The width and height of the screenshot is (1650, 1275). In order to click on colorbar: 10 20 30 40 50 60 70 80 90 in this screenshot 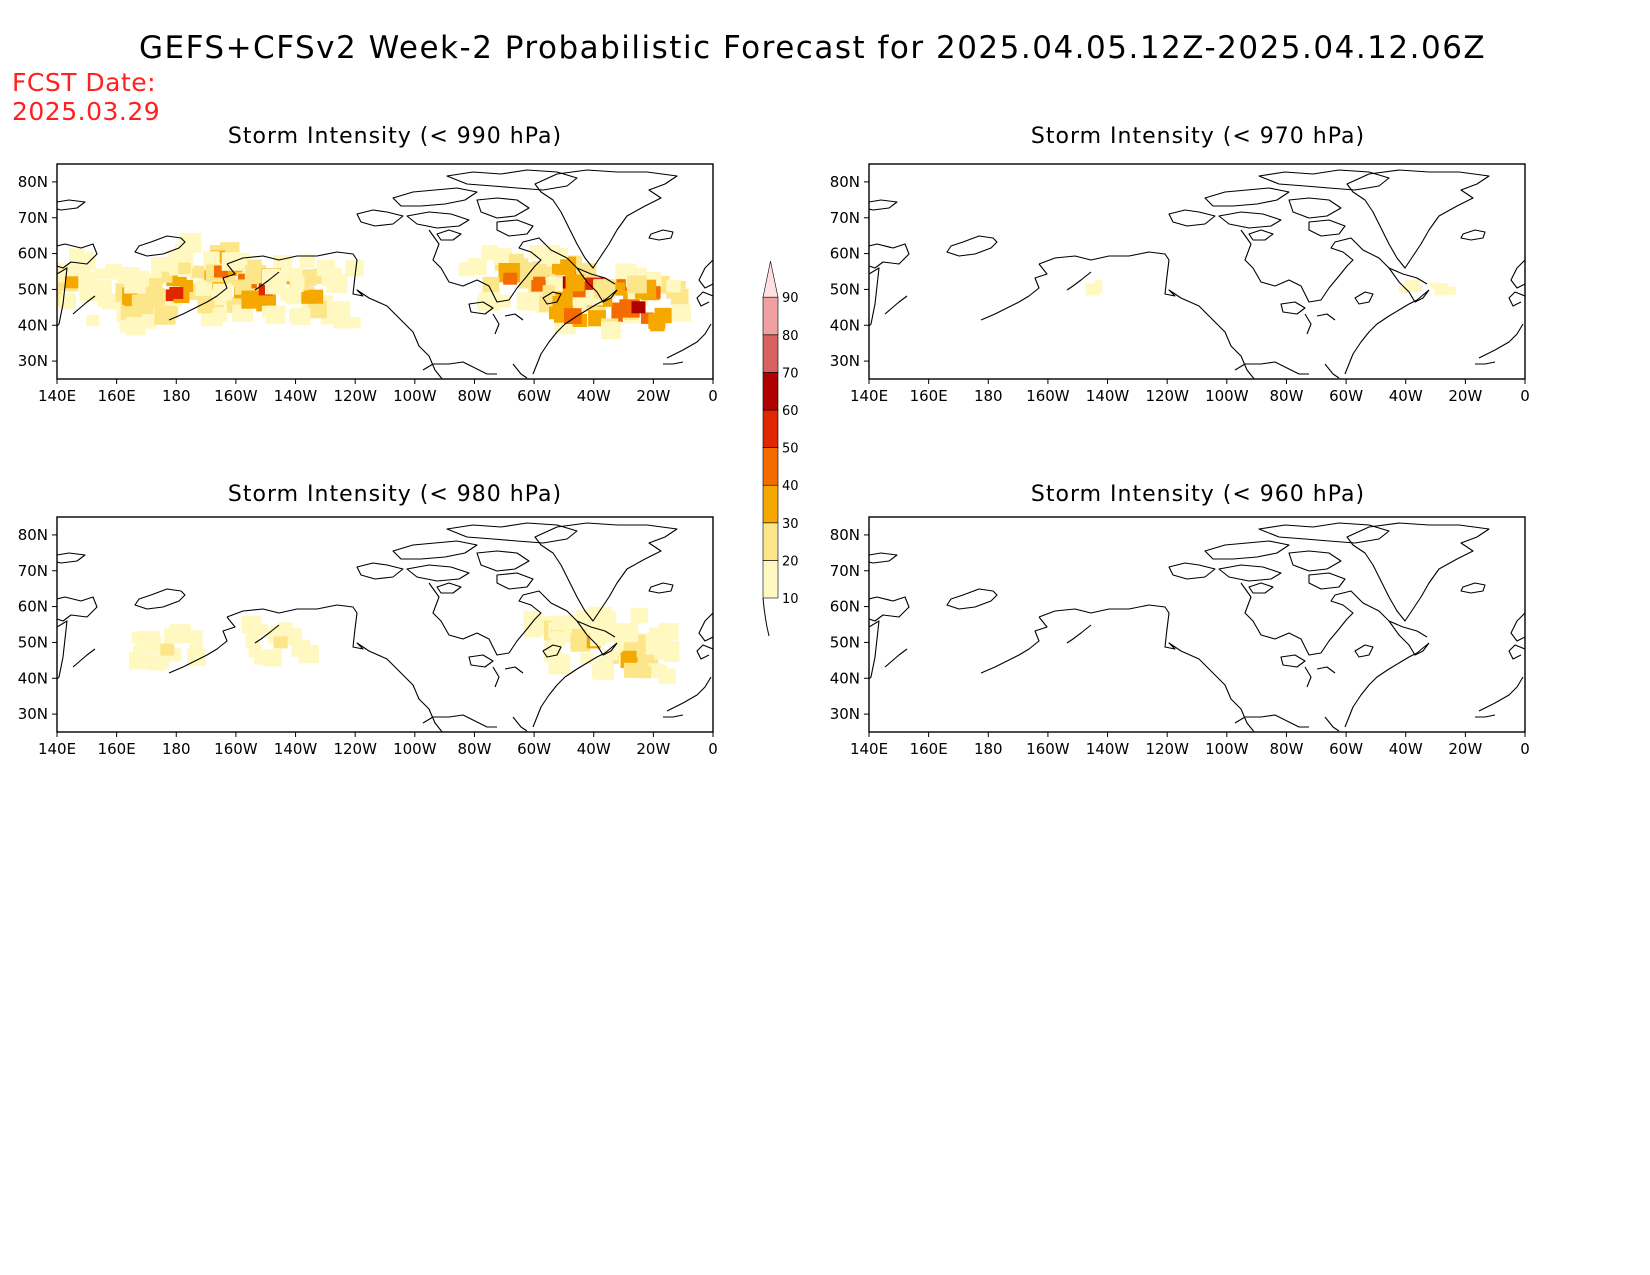, I will do `click(780, 449)`.